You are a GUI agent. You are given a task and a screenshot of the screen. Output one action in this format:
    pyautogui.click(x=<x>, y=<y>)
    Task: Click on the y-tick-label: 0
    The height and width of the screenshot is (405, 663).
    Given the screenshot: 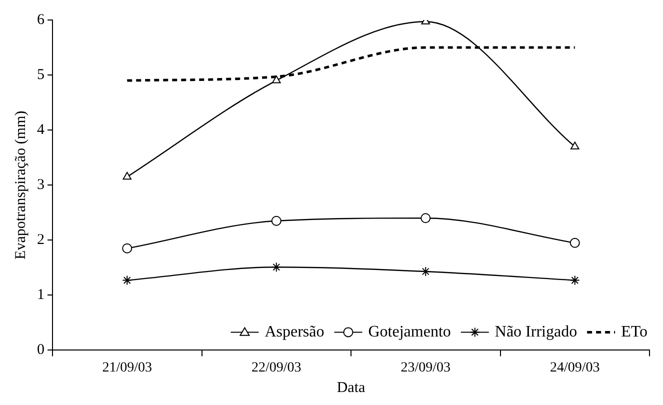 What is the action you would take?
    pyautogui.click(x=40, y=350)
    